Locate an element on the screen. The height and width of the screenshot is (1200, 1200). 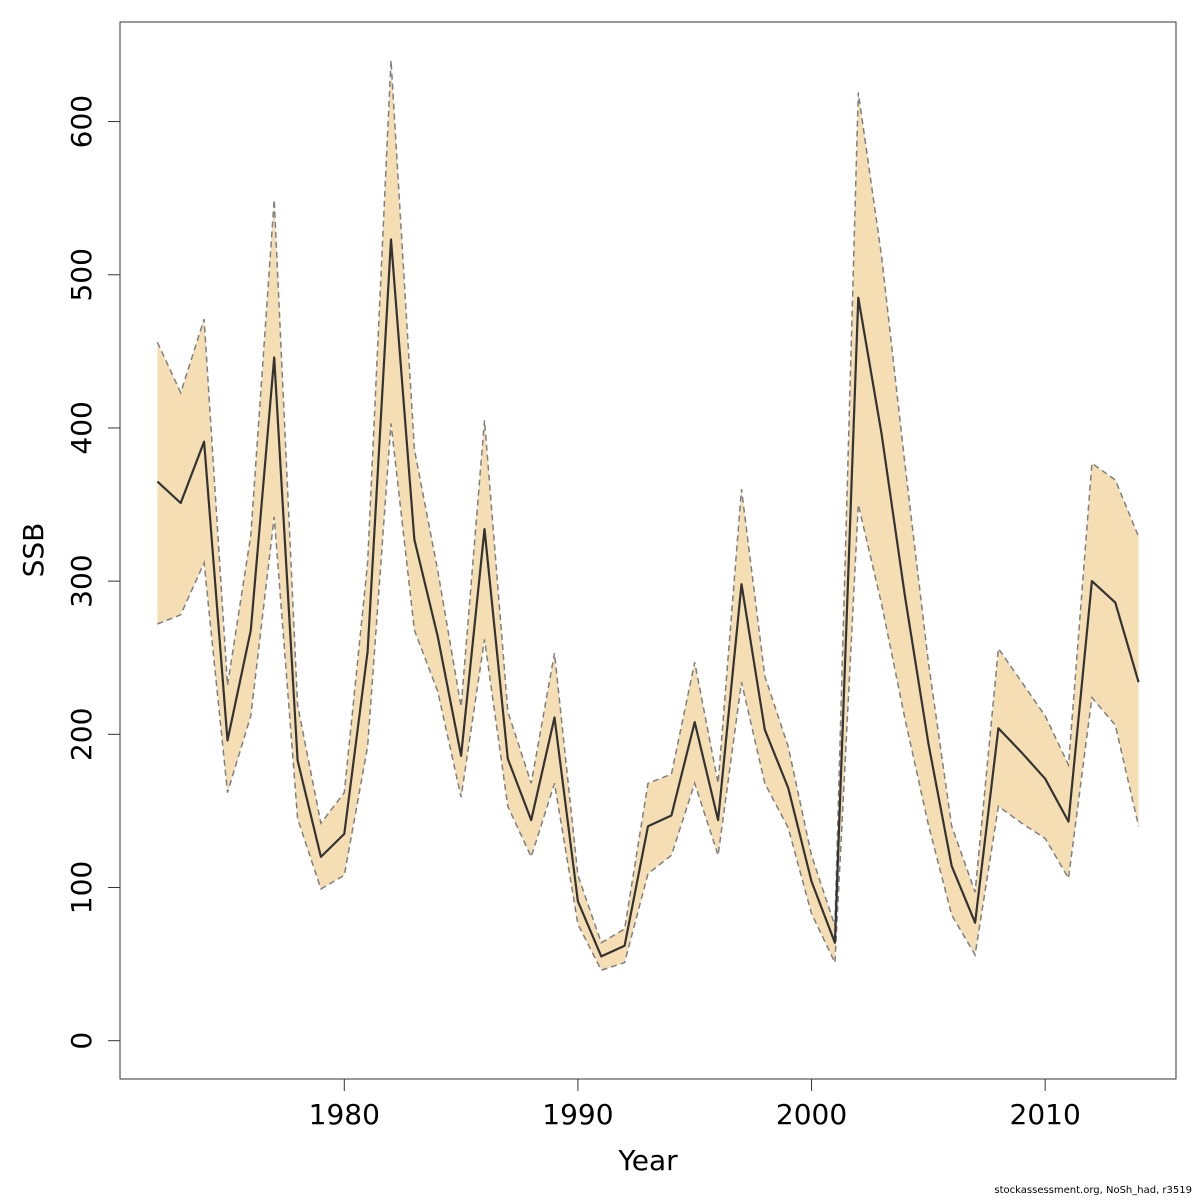
x-tick-label: 2000 is located at coordinates (811, 1114).